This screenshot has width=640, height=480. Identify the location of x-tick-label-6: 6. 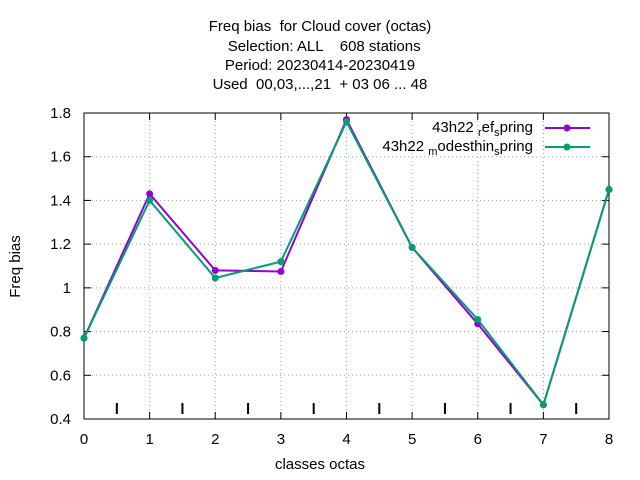
(478, 439).